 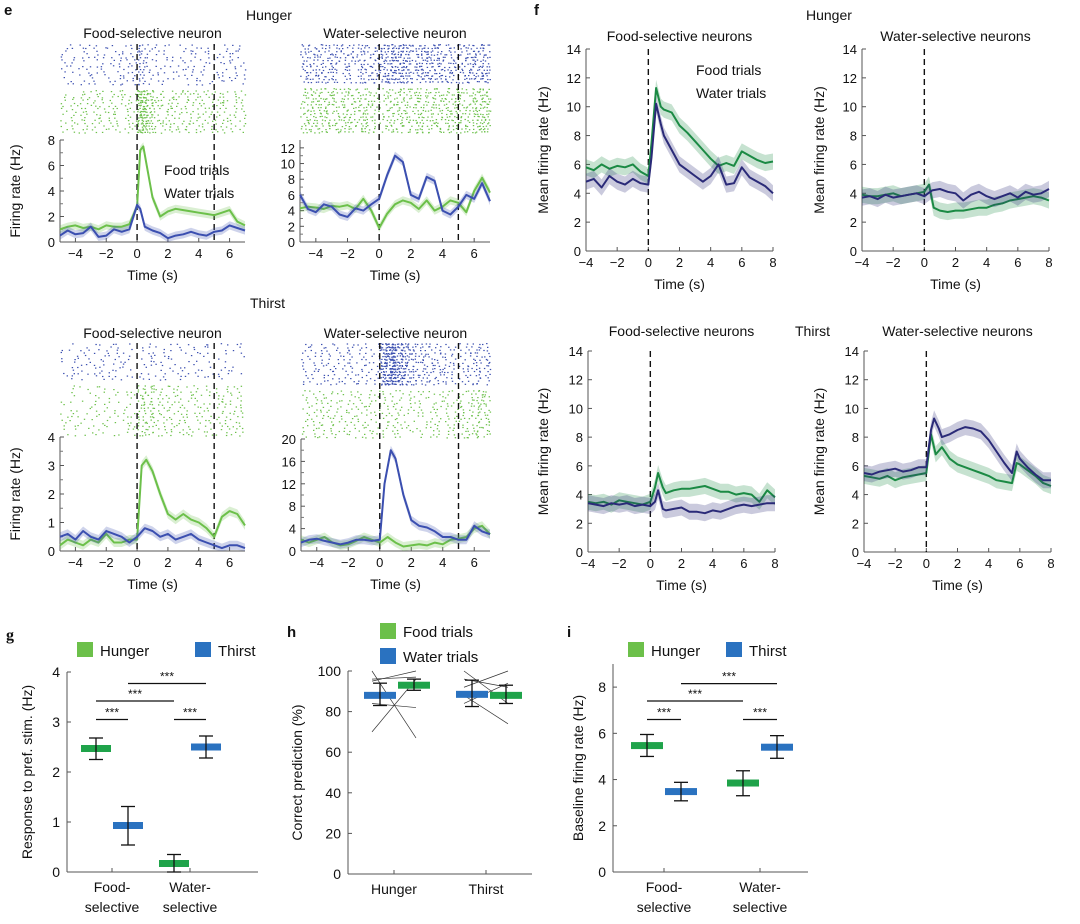 What do you see at coordinates (442, 562) in the screenshot?
I see `x-tick-label: 4` at bounding box center [442, 562].